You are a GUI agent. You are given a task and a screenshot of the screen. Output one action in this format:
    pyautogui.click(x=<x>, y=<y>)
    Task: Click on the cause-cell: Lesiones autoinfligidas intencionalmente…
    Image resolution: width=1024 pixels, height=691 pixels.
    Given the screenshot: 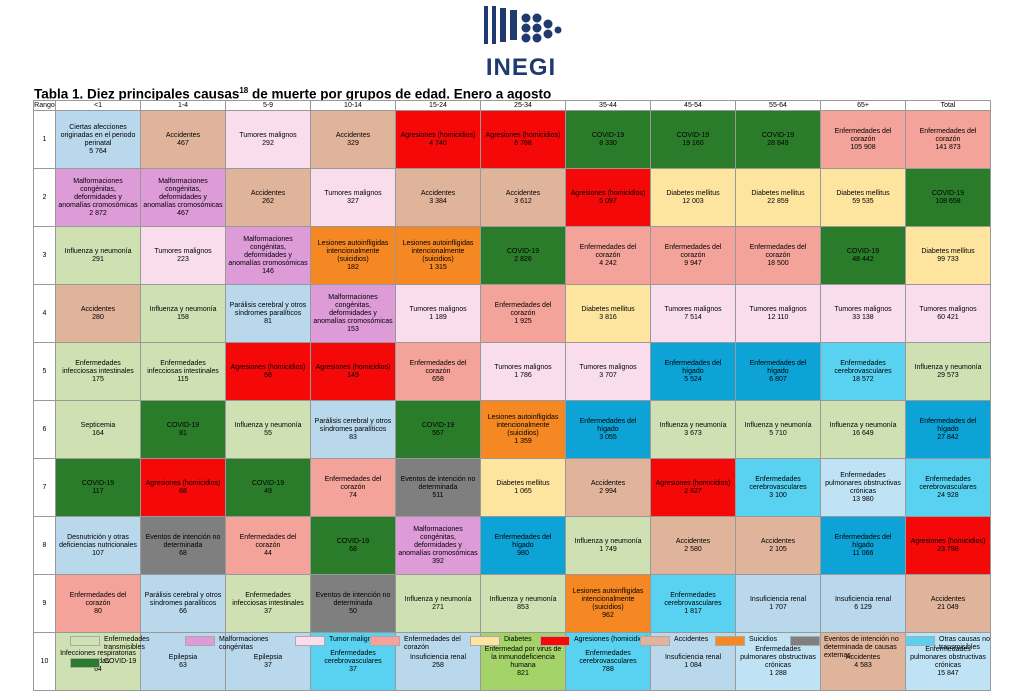 What is the action you would take?
    pyautogui.click(x=353, y=255)
    